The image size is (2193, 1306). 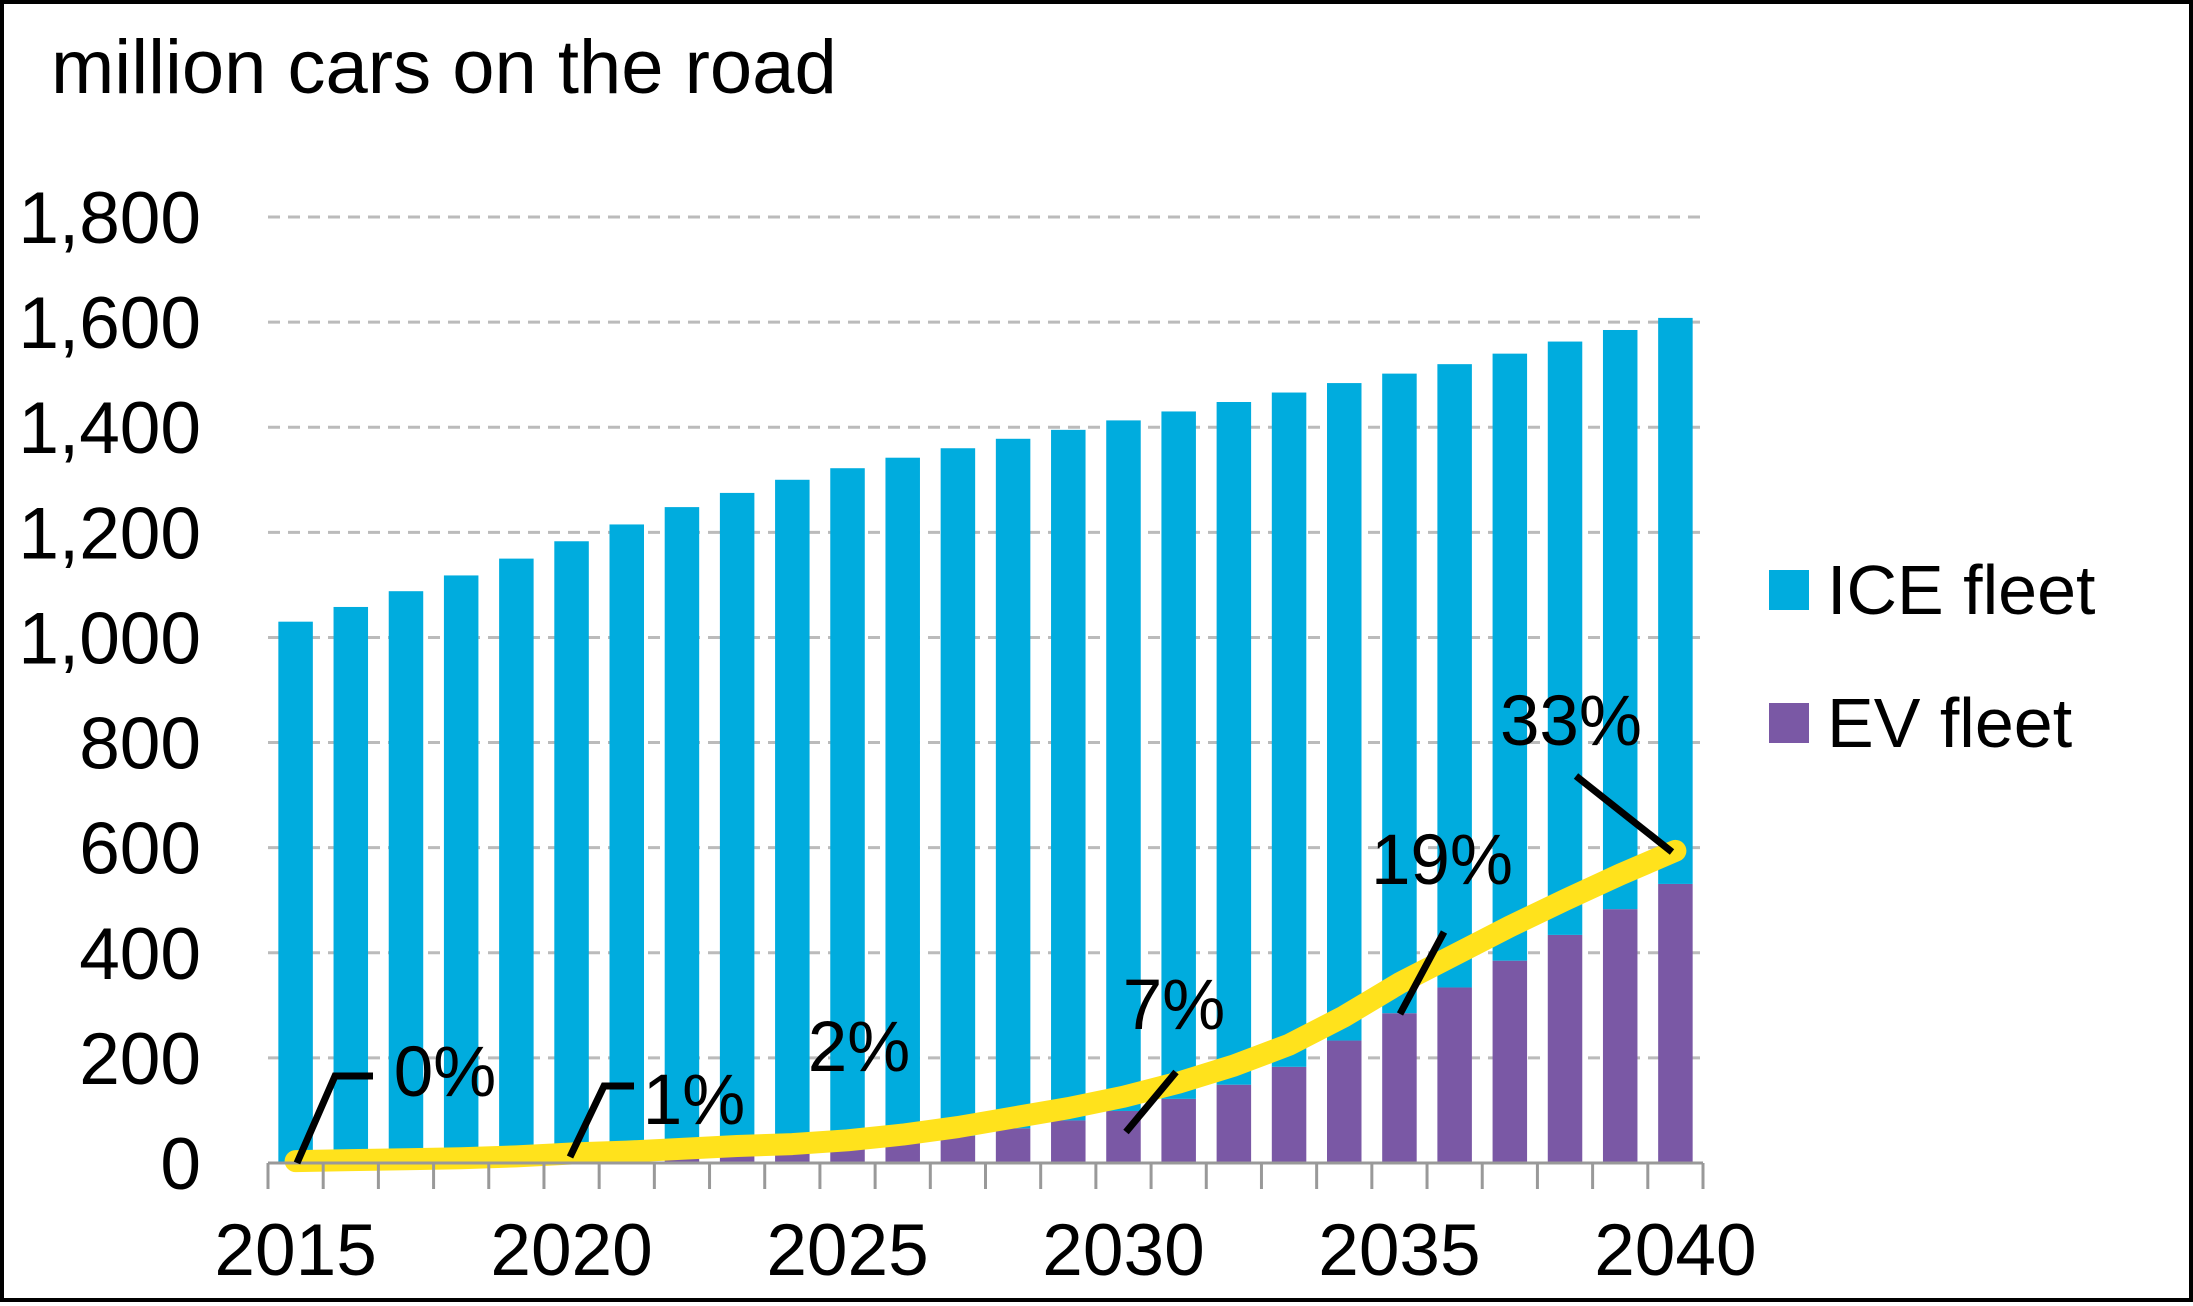 I want to click on legend-item-ice-fleet: ICE fleet, so click(x=1932, y=590).